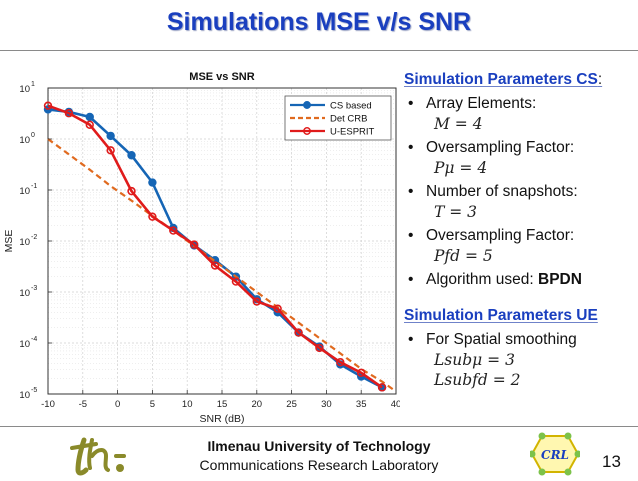 The image size is (638, 481). I want to click on x-axis-tick-label: 0, so click(117, 404).